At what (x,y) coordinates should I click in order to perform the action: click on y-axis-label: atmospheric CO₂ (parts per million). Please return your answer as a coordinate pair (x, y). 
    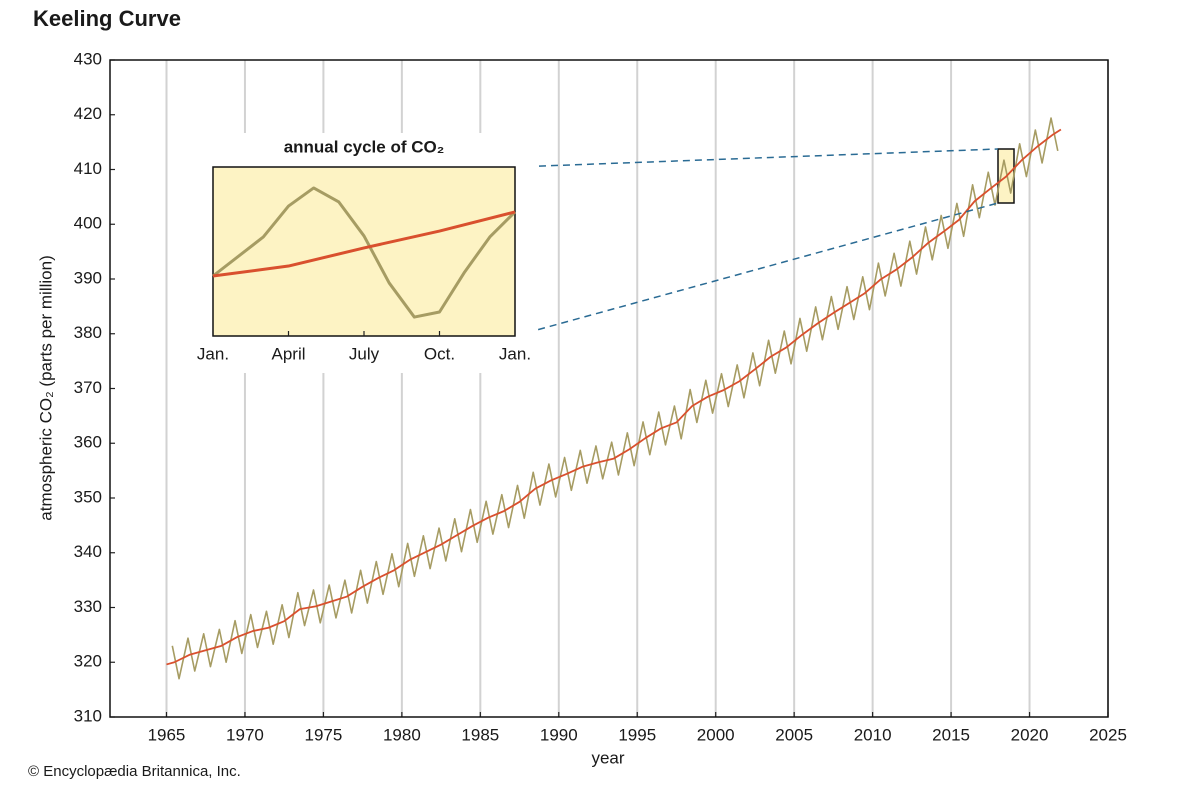
    Looking at the image, I should click on (45, 387).